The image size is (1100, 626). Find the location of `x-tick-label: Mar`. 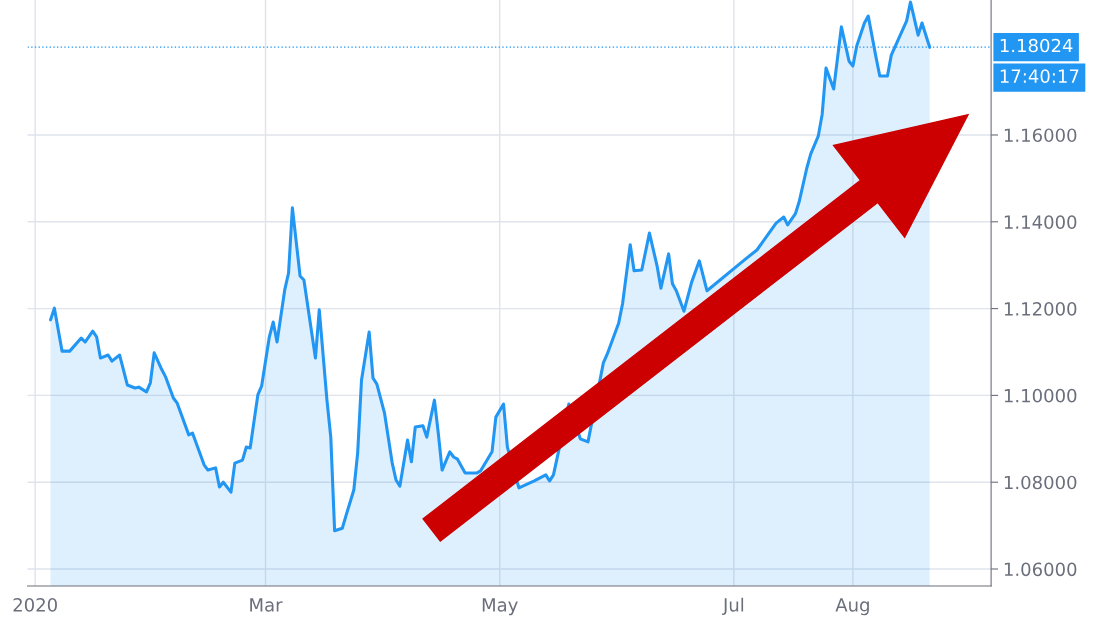

x-tick-label: Mar is located at coordinates (266, 605).